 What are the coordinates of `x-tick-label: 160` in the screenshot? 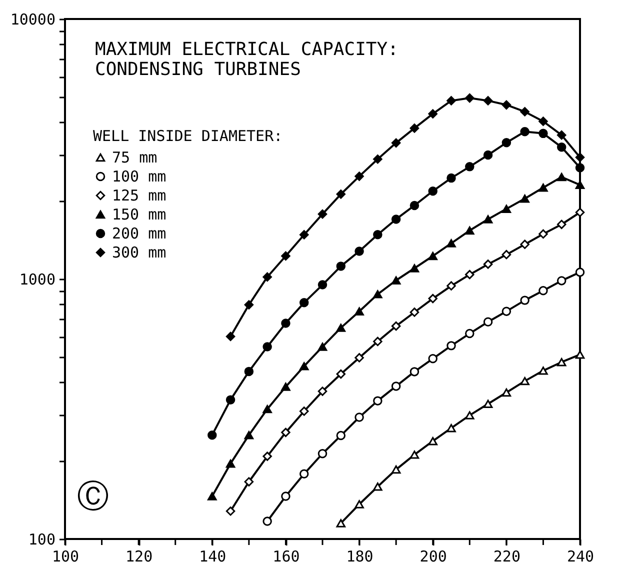 It's located at (286, 557).